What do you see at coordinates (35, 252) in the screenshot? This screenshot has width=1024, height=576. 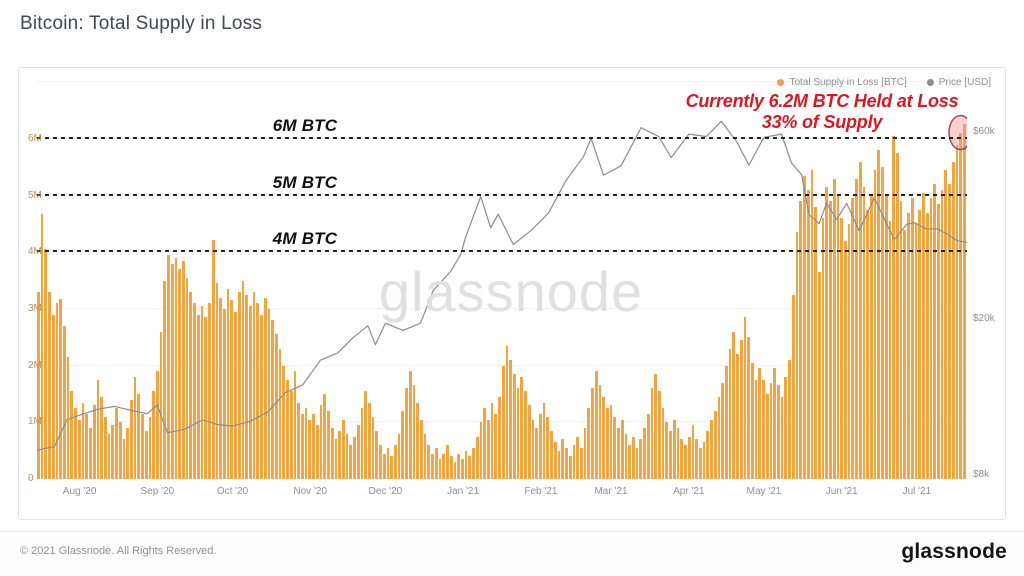 I see `y-left-tick: 4M` at bounding box center [35, 252].